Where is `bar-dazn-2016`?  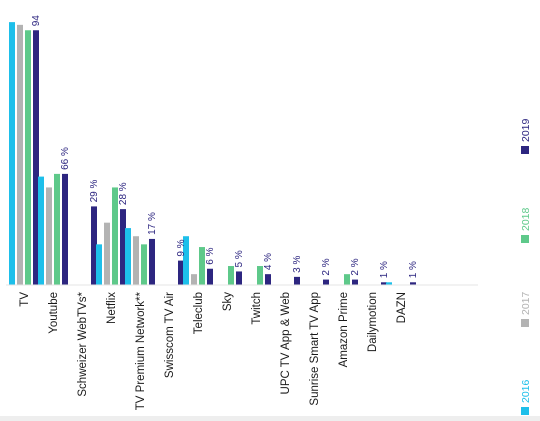 bar-dazn-2016 is located at coordinates (389, 283).